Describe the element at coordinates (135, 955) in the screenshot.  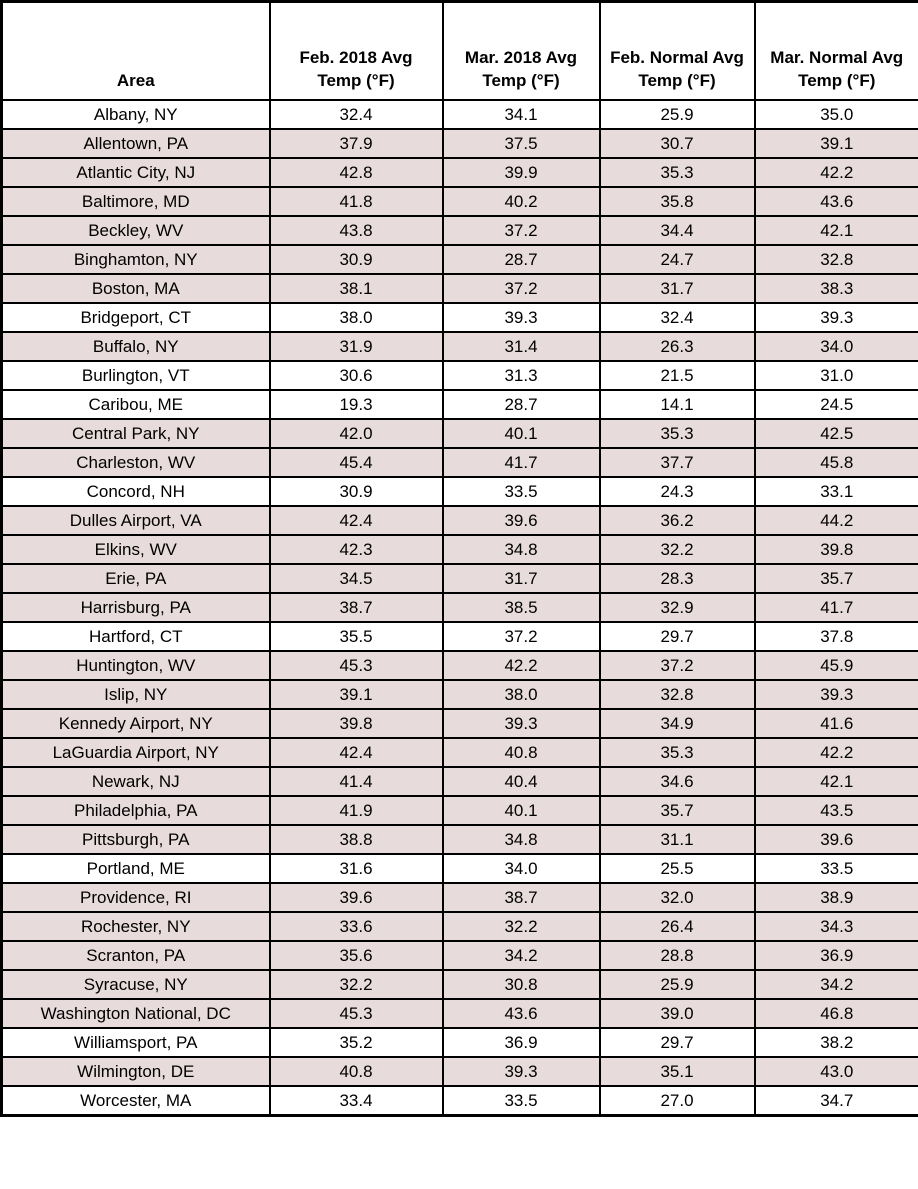
I see `area-cell: Scranton, PA` at that location.